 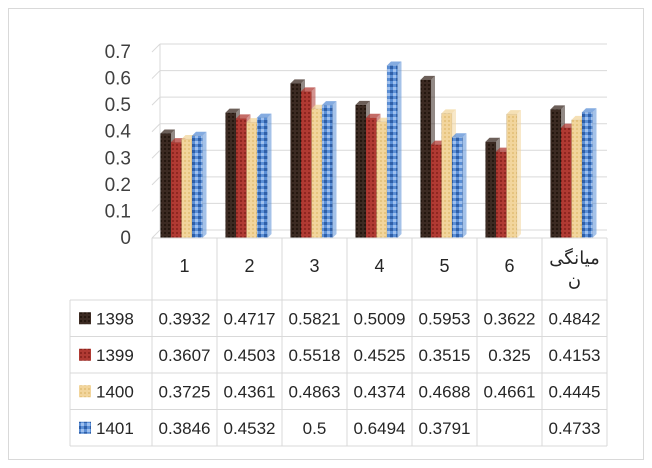 I want to click on y-tick-label: 0.3, so click(x=118, y=158).